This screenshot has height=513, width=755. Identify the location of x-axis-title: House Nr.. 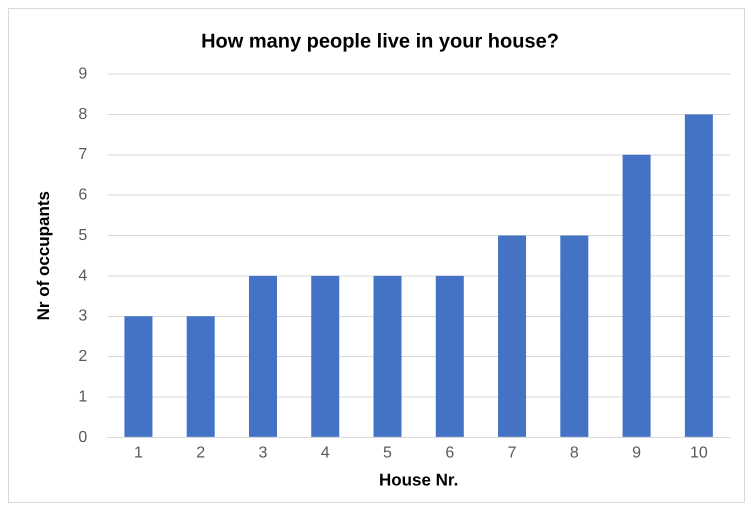
(418, 480).